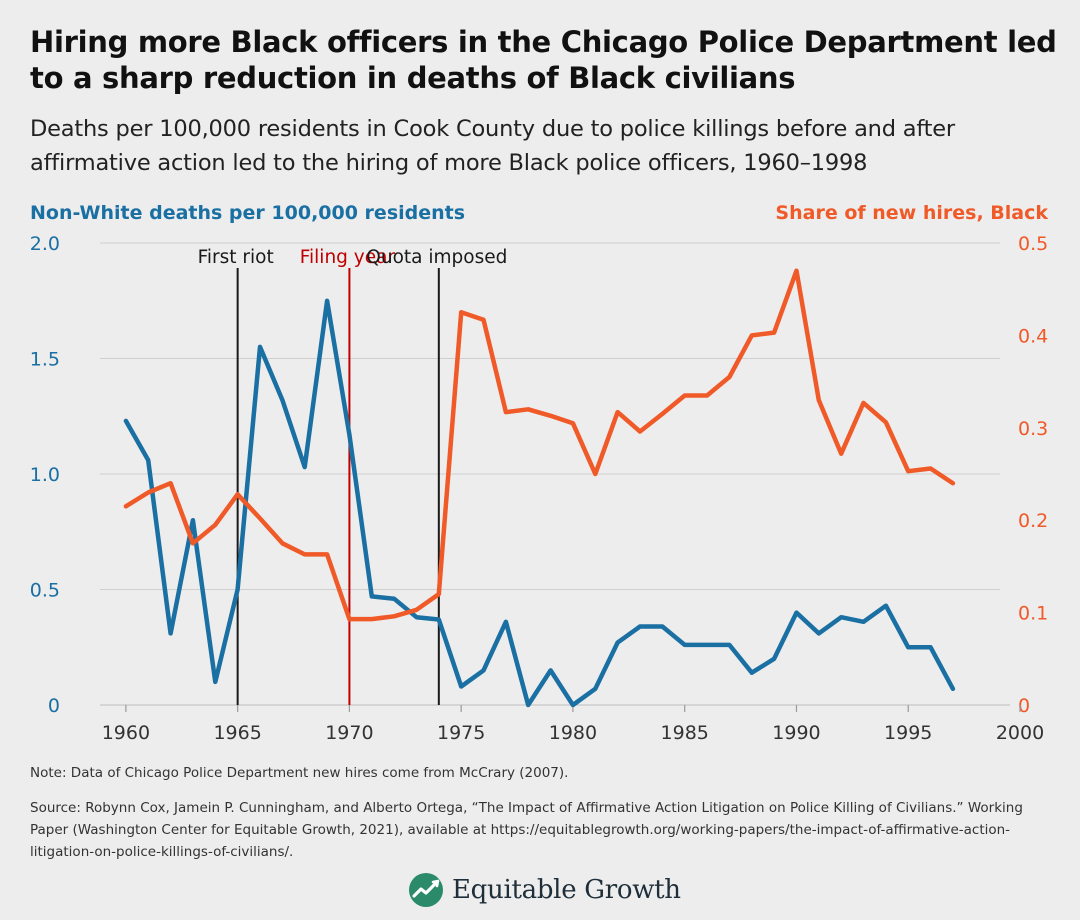  What do you see at coordinates (426, 890) in the screenshot?
I see `rising-line-leaf-icon` at bounding box center [426, 890].